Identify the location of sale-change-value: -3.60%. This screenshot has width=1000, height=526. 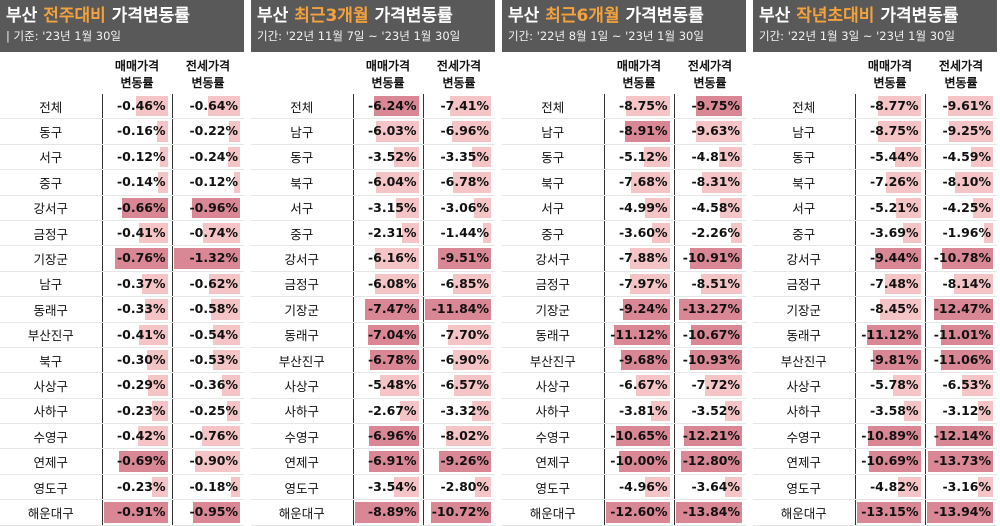
(643, 232).